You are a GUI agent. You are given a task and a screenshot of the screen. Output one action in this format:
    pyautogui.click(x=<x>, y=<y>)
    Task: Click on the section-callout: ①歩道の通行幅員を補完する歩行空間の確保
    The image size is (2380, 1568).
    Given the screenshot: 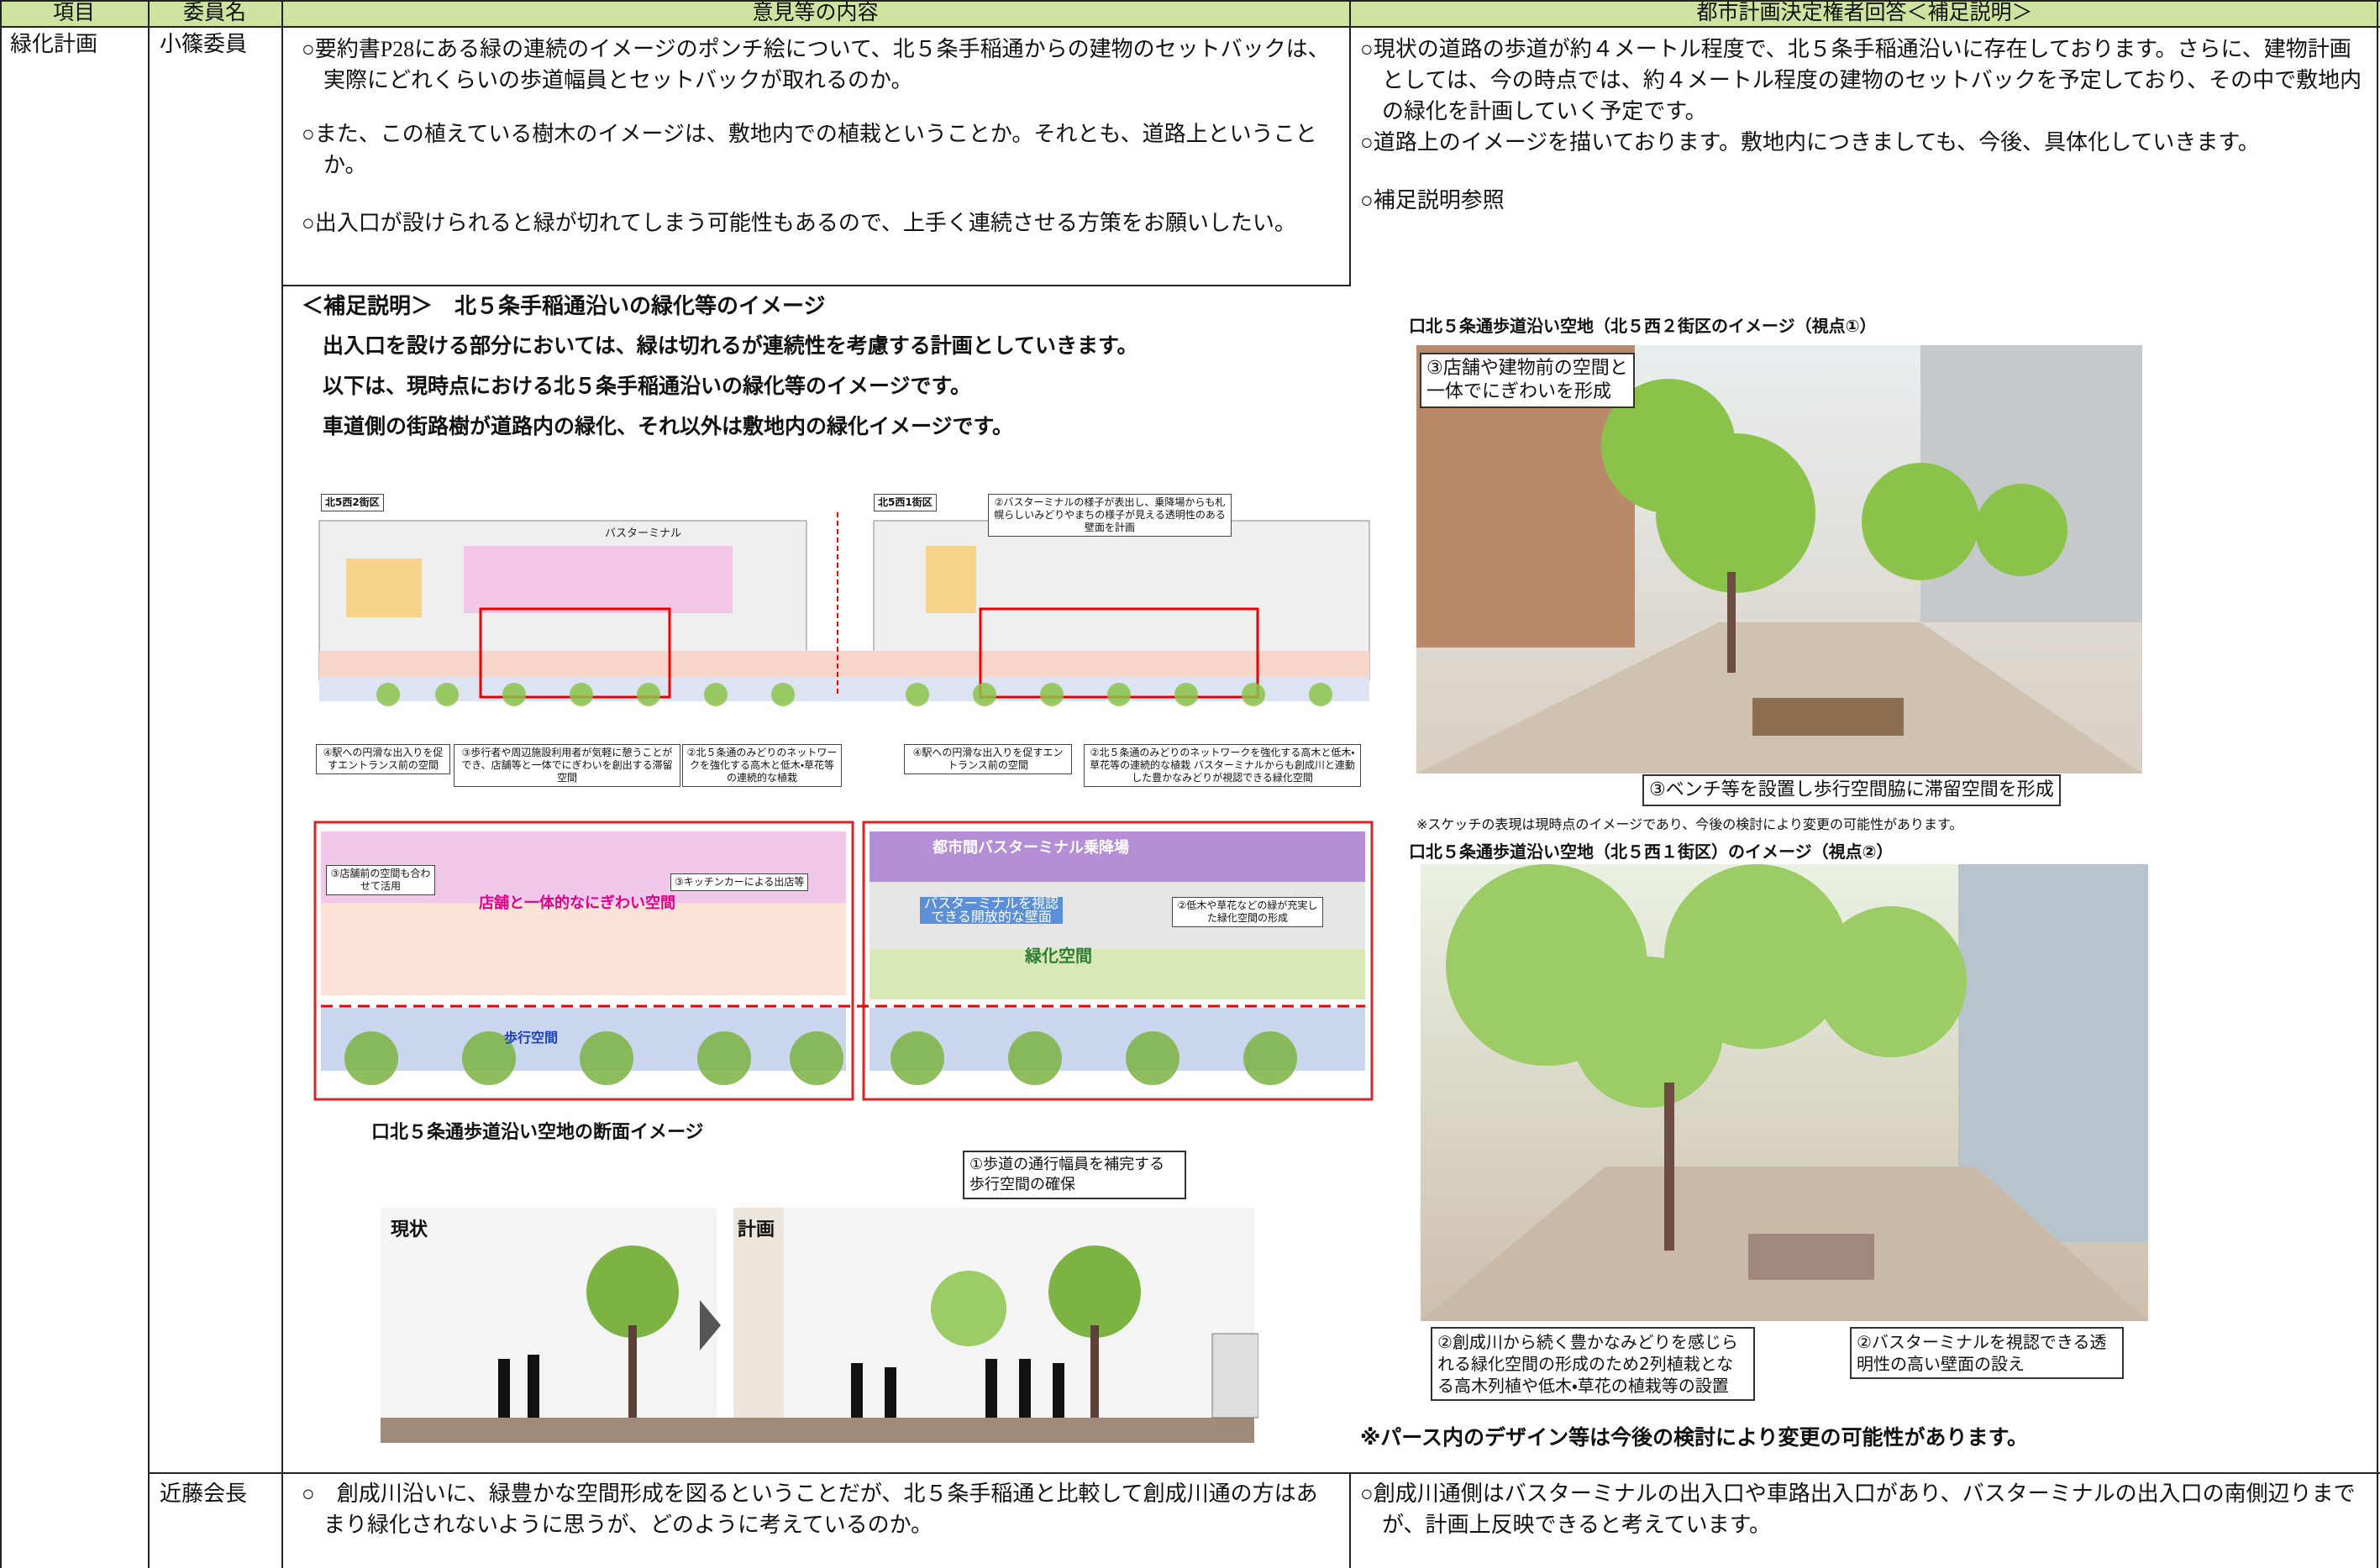 What is the action you would take?
    pyautogui.click(x=1074, y=1175)
    